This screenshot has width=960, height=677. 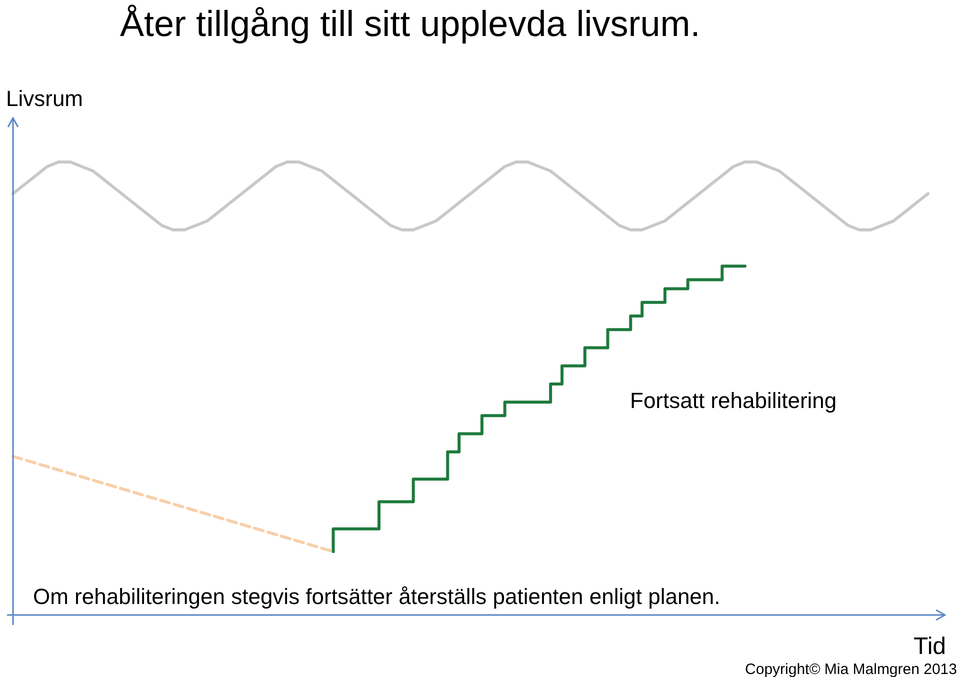 What do you see at coordinates (45, 98) in the screenshot?
I see `y-axis-title: Livsrum` at bounding box center [45, 98].